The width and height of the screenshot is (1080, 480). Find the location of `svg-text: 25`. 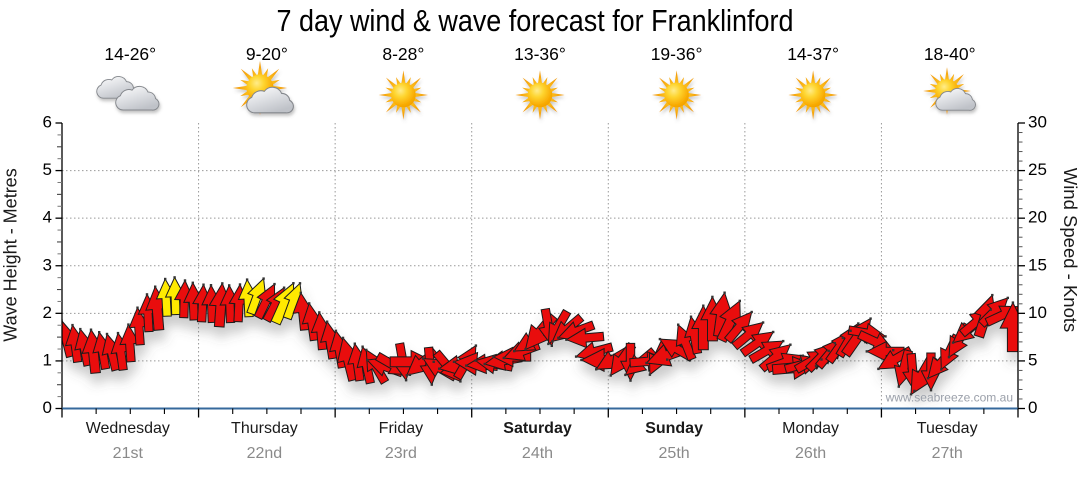

svg-text: 25 is located at coordinates (1037, 169).